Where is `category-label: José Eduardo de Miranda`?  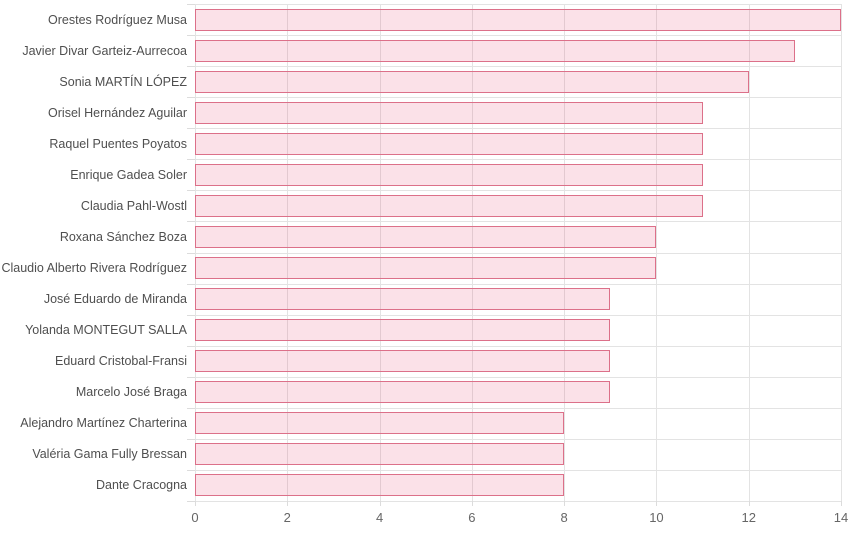
category-label: José Eduardo de Miranda is located at coordinates (115, 299).